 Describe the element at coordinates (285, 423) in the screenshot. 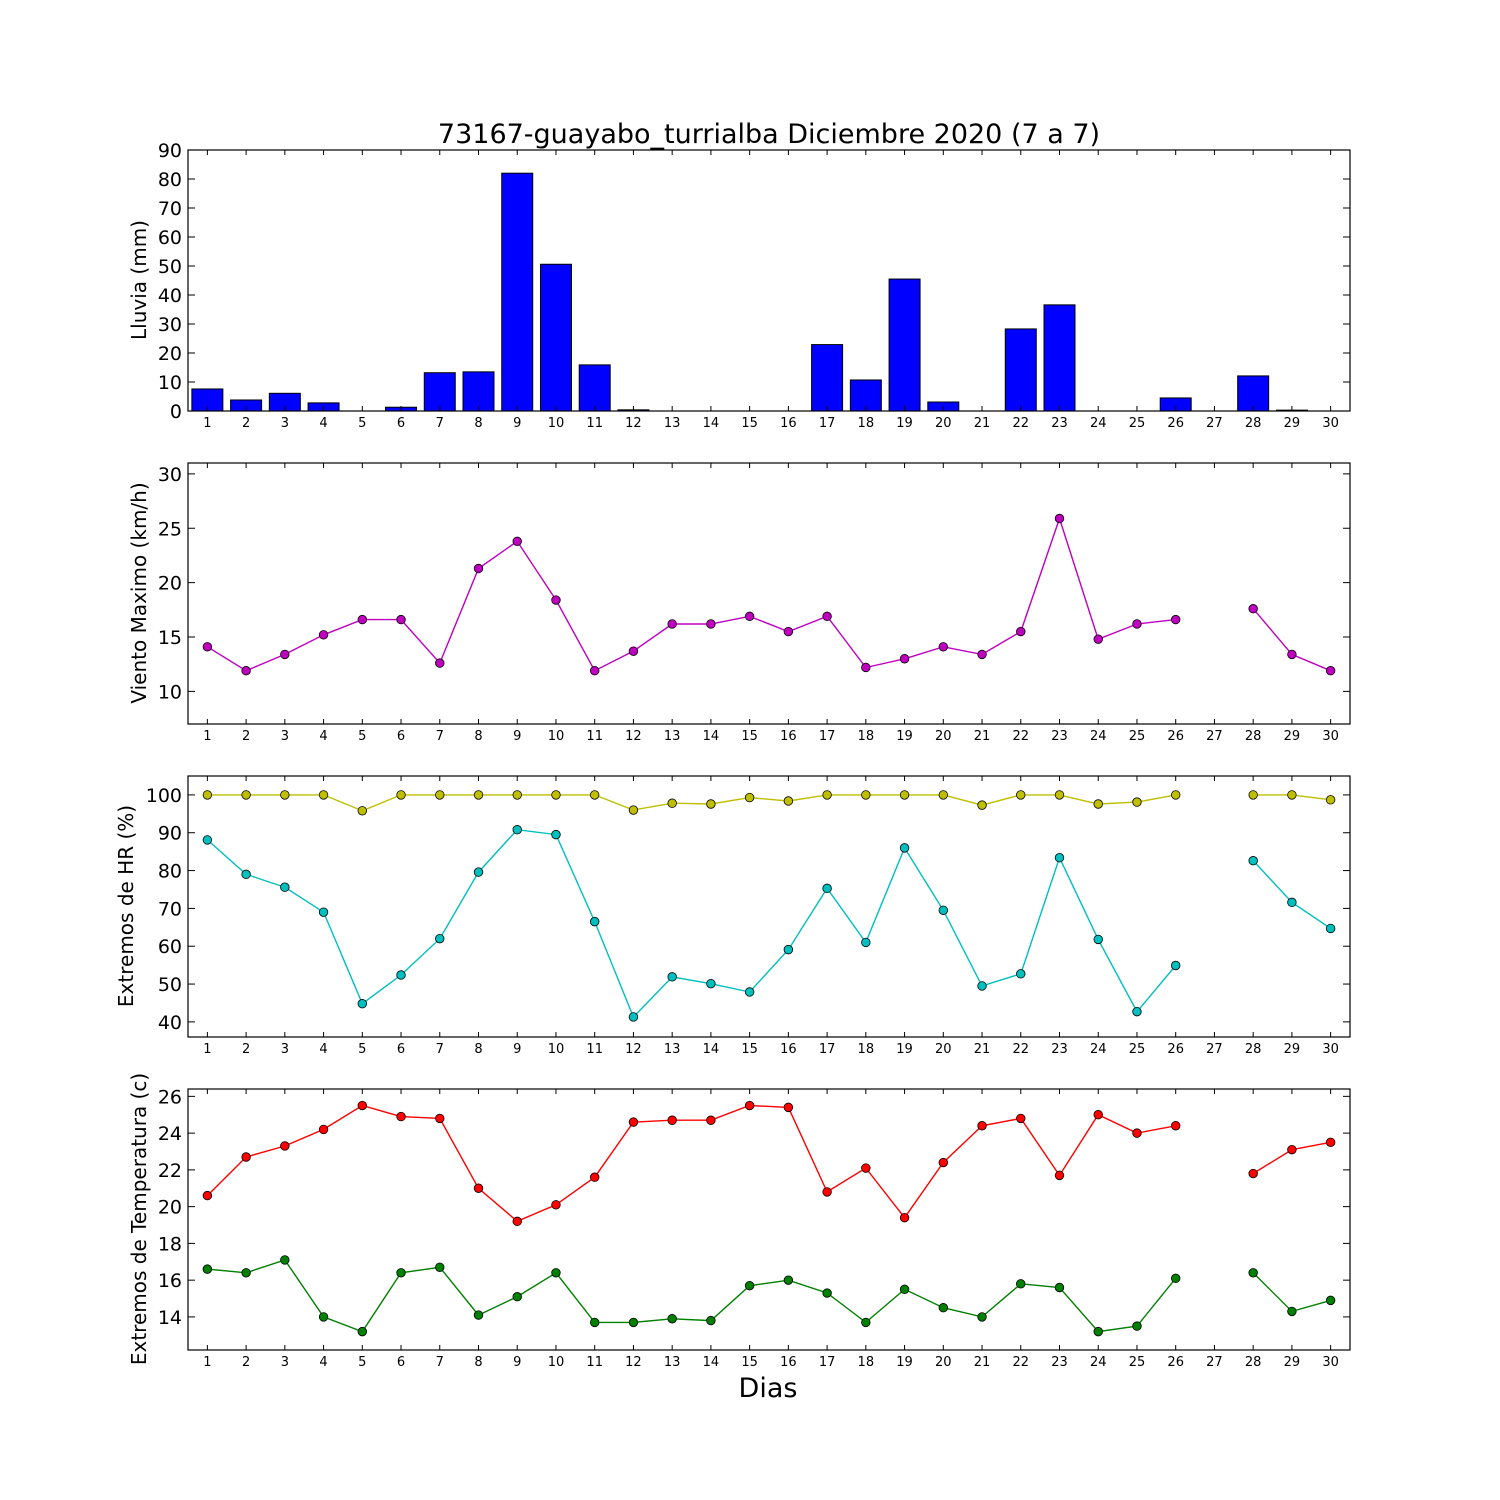

I see `rain-xtick-label: 3` at that location.